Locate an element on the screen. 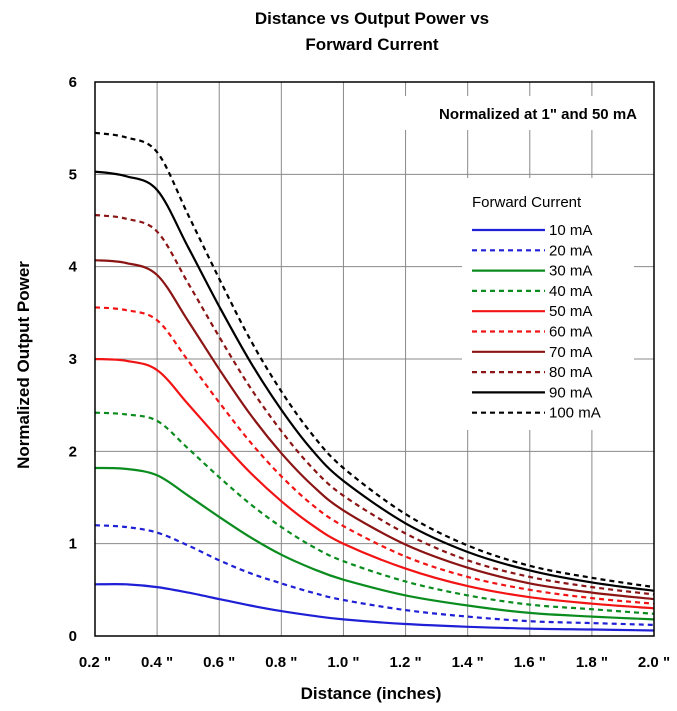 The height and width of the screenshot is (711, 677). legend-label-100ma: 100 mA is located at coordinates (575, 413).